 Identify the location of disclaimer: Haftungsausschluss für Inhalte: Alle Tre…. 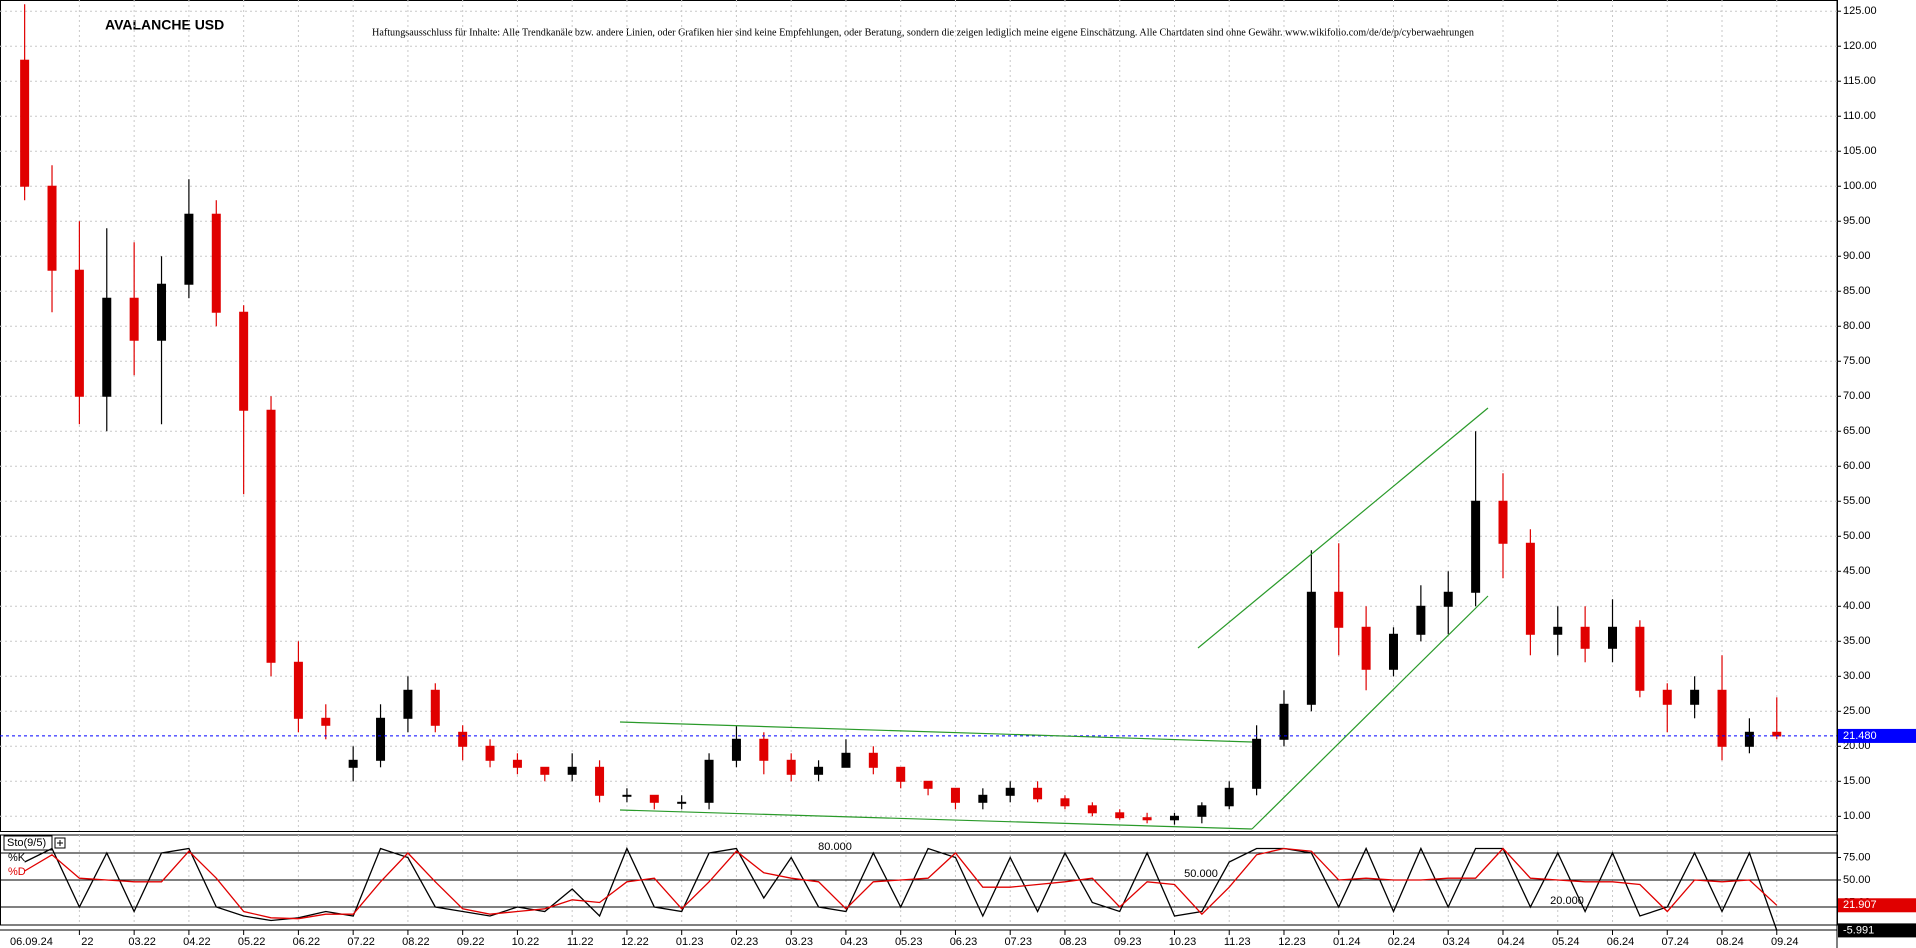
(923, 32).